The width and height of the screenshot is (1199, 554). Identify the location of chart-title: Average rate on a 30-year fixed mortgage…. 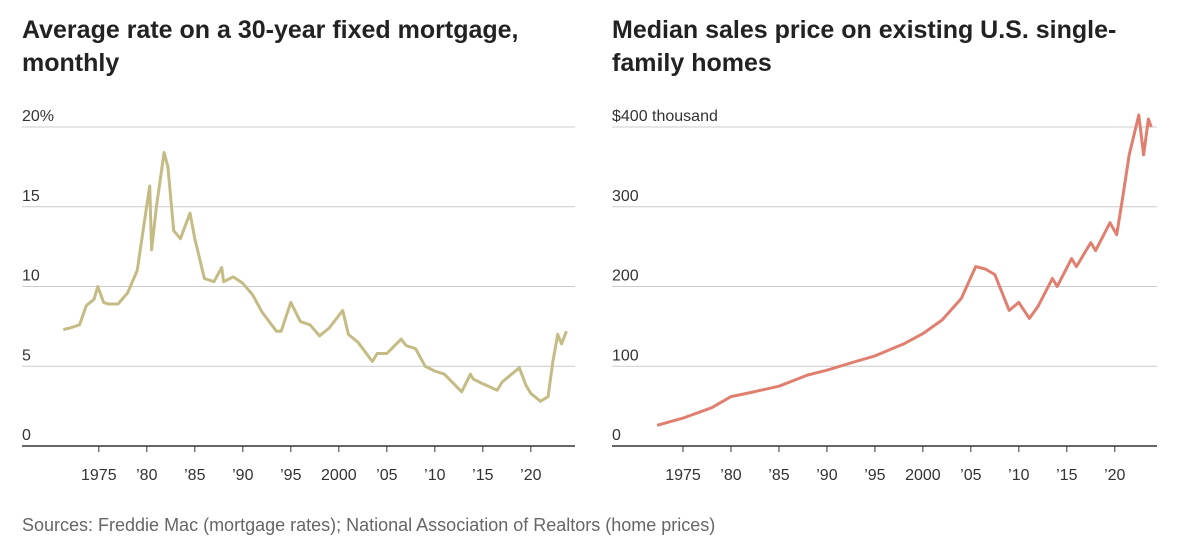
(270, 46).